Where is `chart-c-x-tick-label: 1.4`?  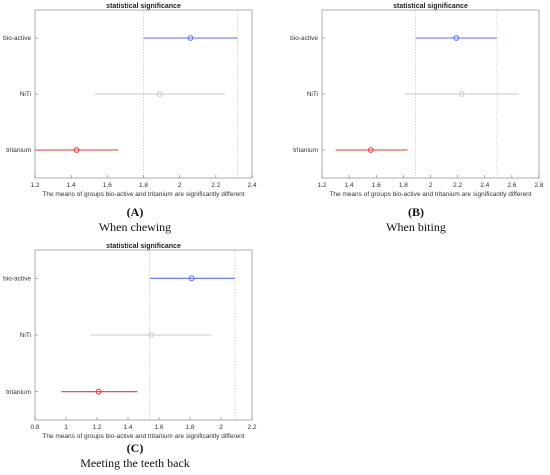
chart-c-x-tick-label: 1.4 is located at coordinates (127, 427).